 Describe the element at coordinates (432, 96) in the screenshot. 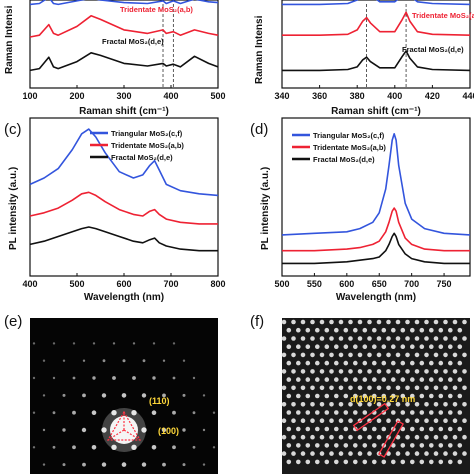

I see `chart-b-xtick-label: 420` at that location.